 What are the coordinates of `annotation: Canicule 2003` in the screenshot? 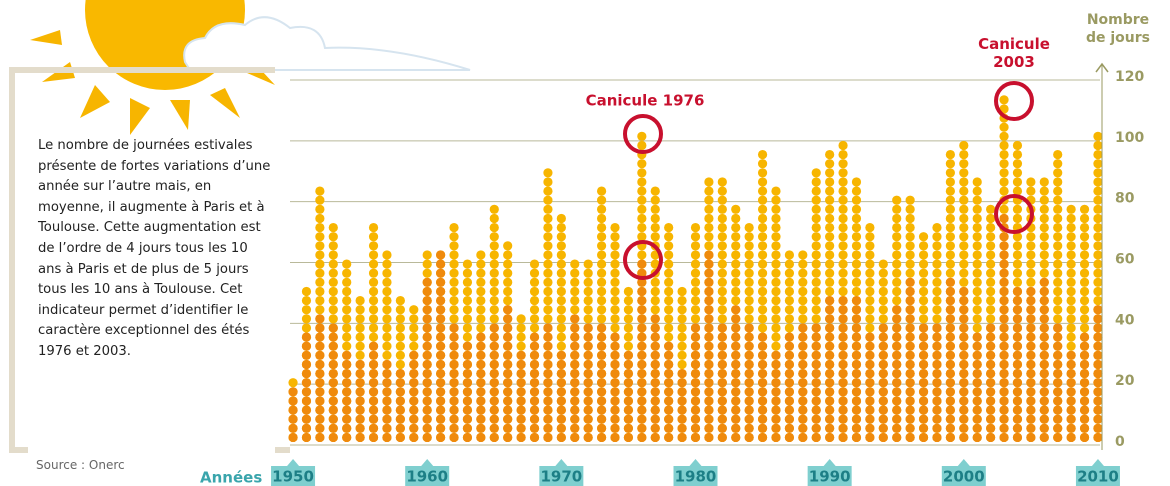 It's located at (1014, 53).